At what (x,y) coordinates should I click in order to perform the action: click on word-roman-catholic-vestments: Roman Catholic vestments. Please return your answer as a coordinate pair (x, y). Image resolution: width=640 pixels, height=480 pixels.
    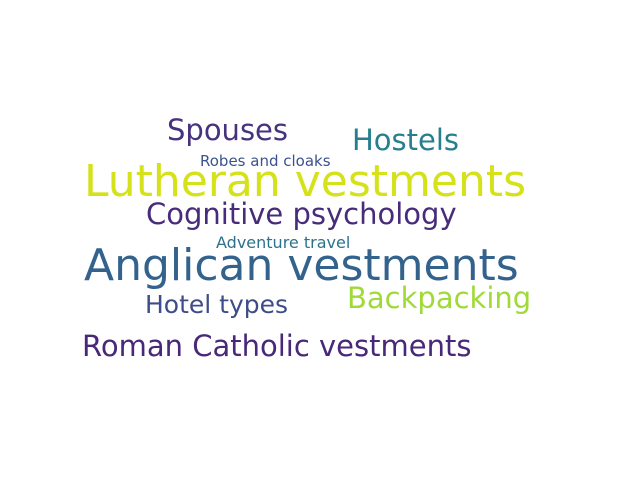
    Looking at the image, I should click on (277, 346).